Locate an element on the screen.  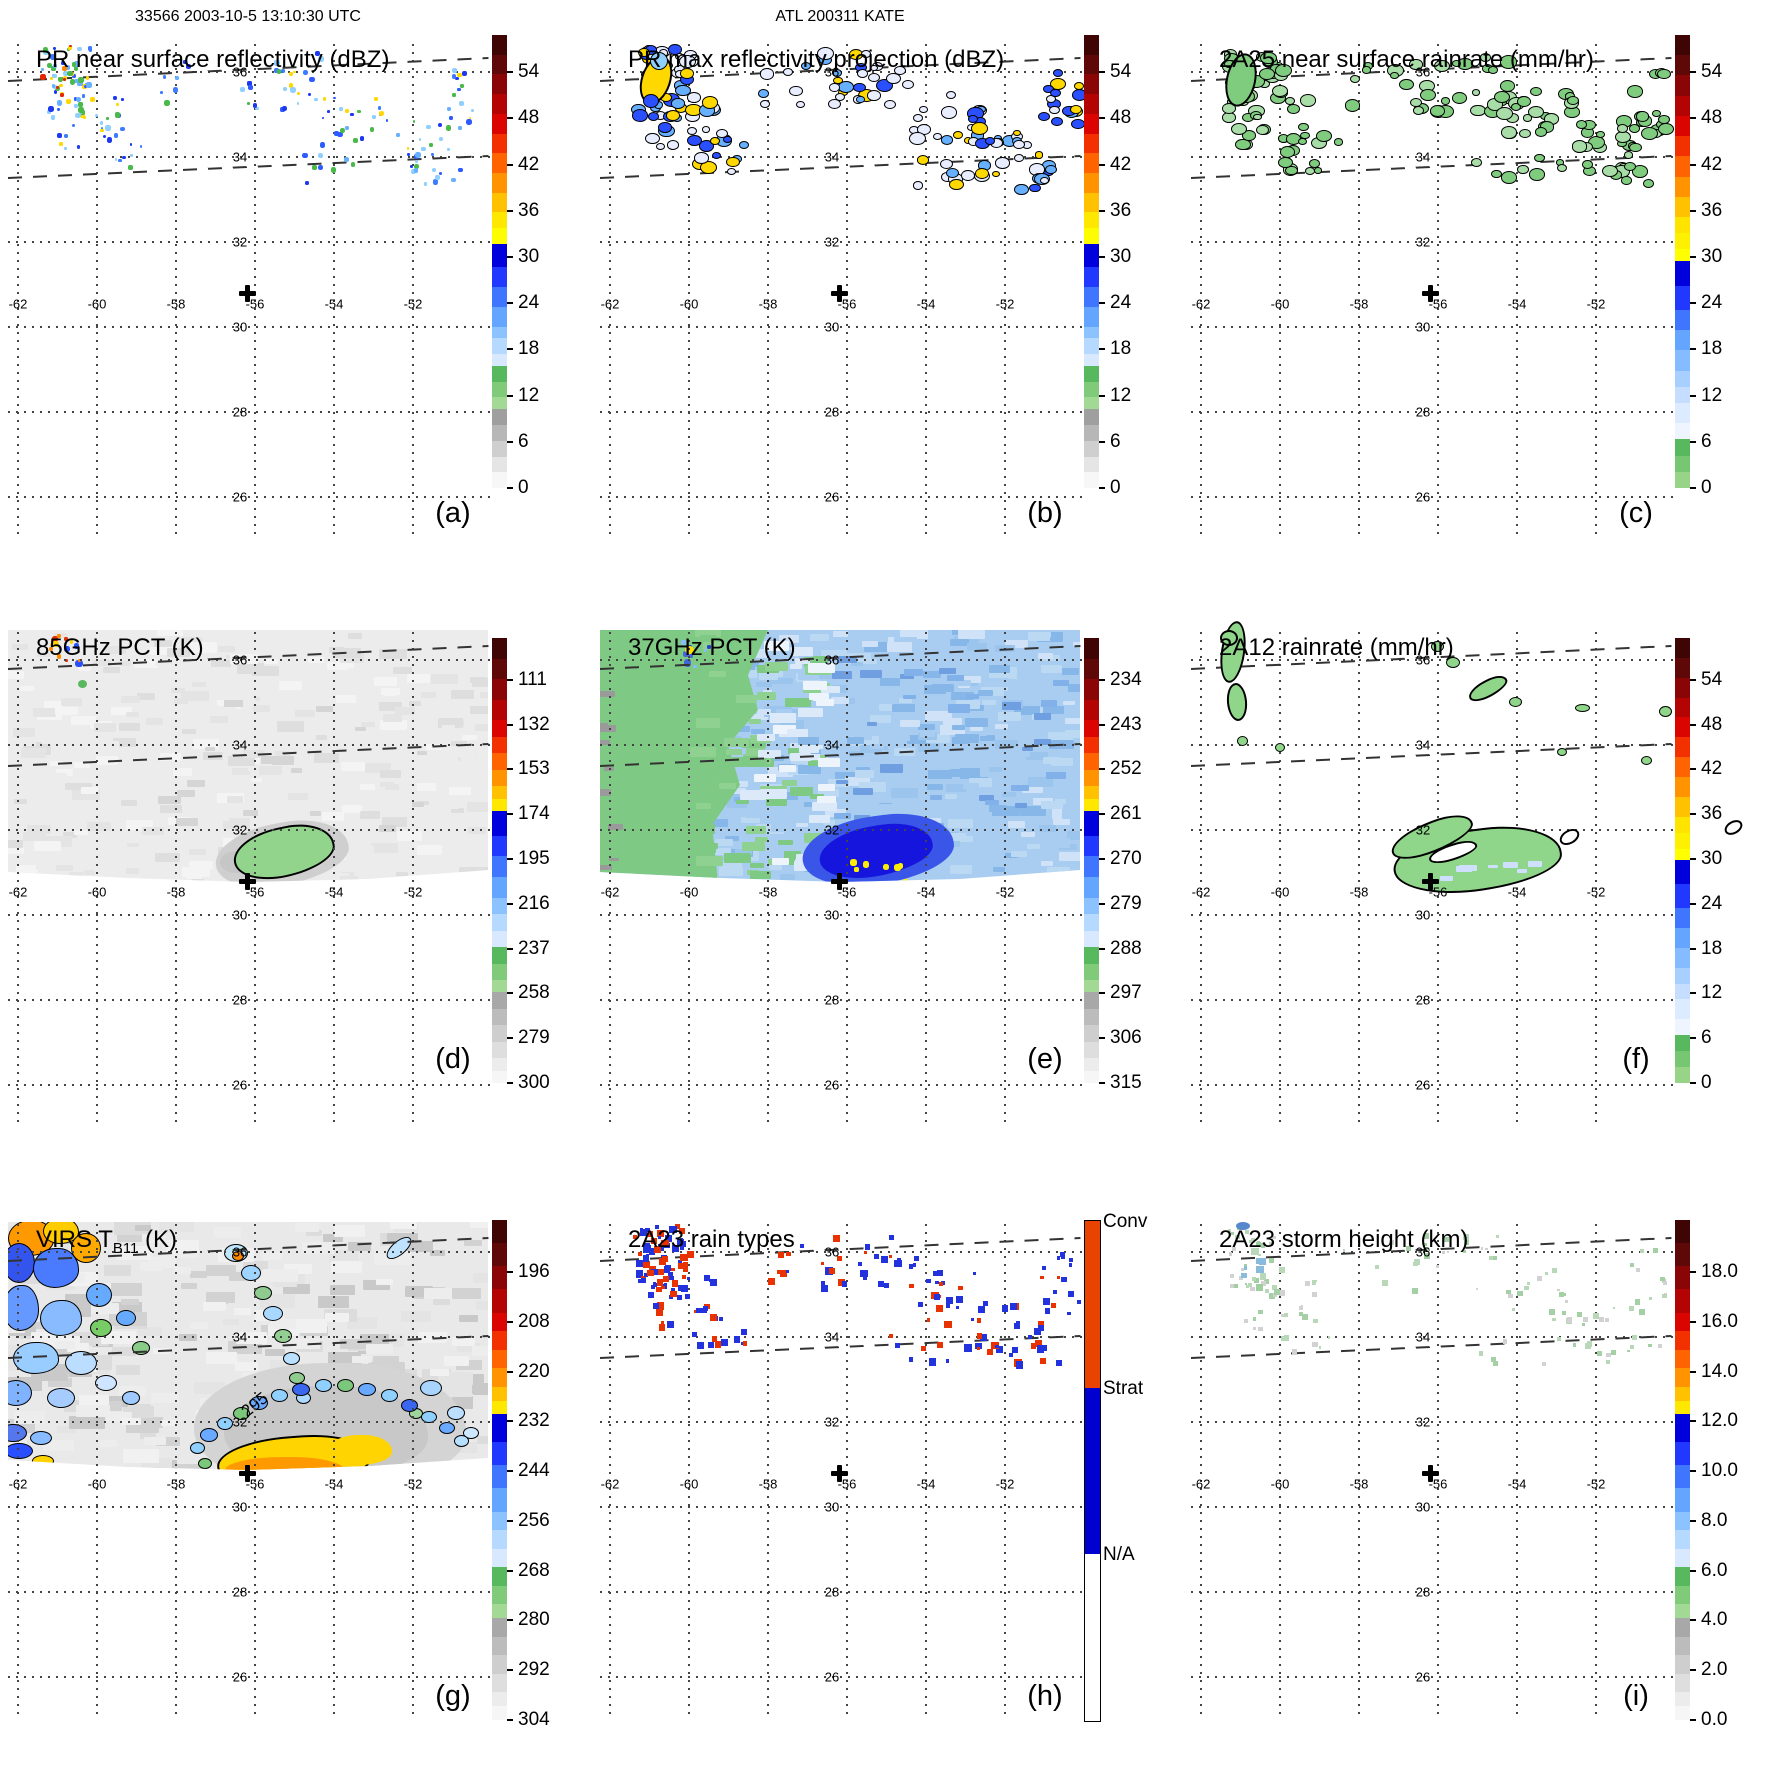
colorbar-tick-label: 24 is located at coordinates (1712, 903).